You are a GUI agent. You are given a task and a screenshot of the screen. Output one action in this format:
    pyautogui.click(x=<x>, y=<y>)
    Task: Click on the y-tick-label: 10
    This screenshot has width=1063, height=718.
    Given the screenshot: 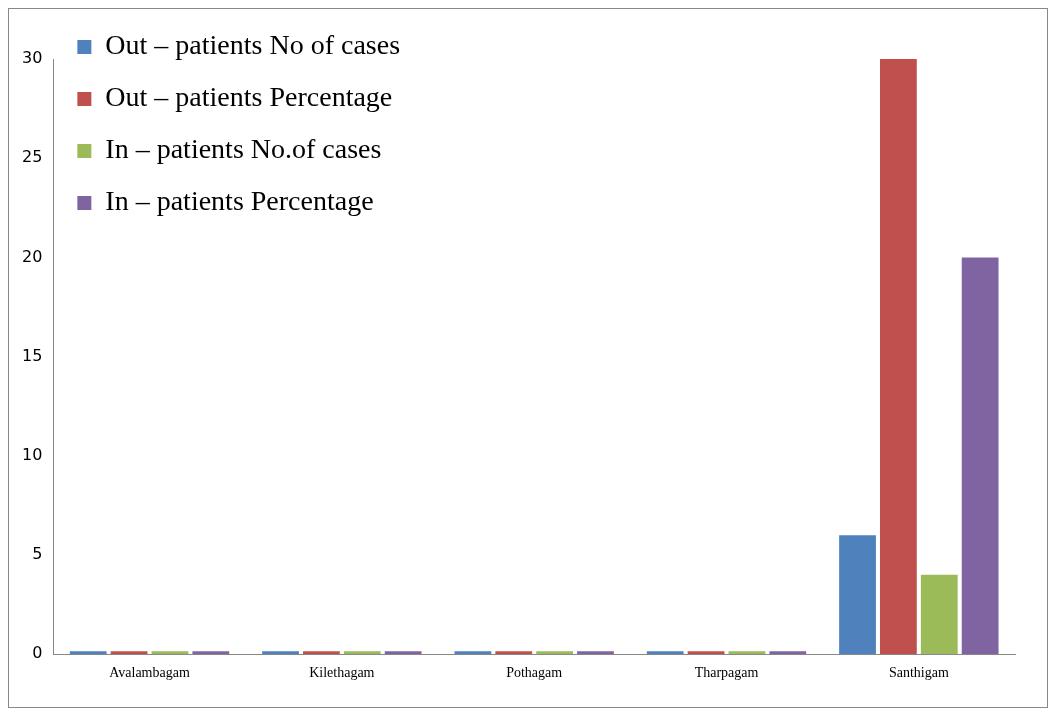 What is the action you would take?
    pyautogui.click(x=32, y=454)
    